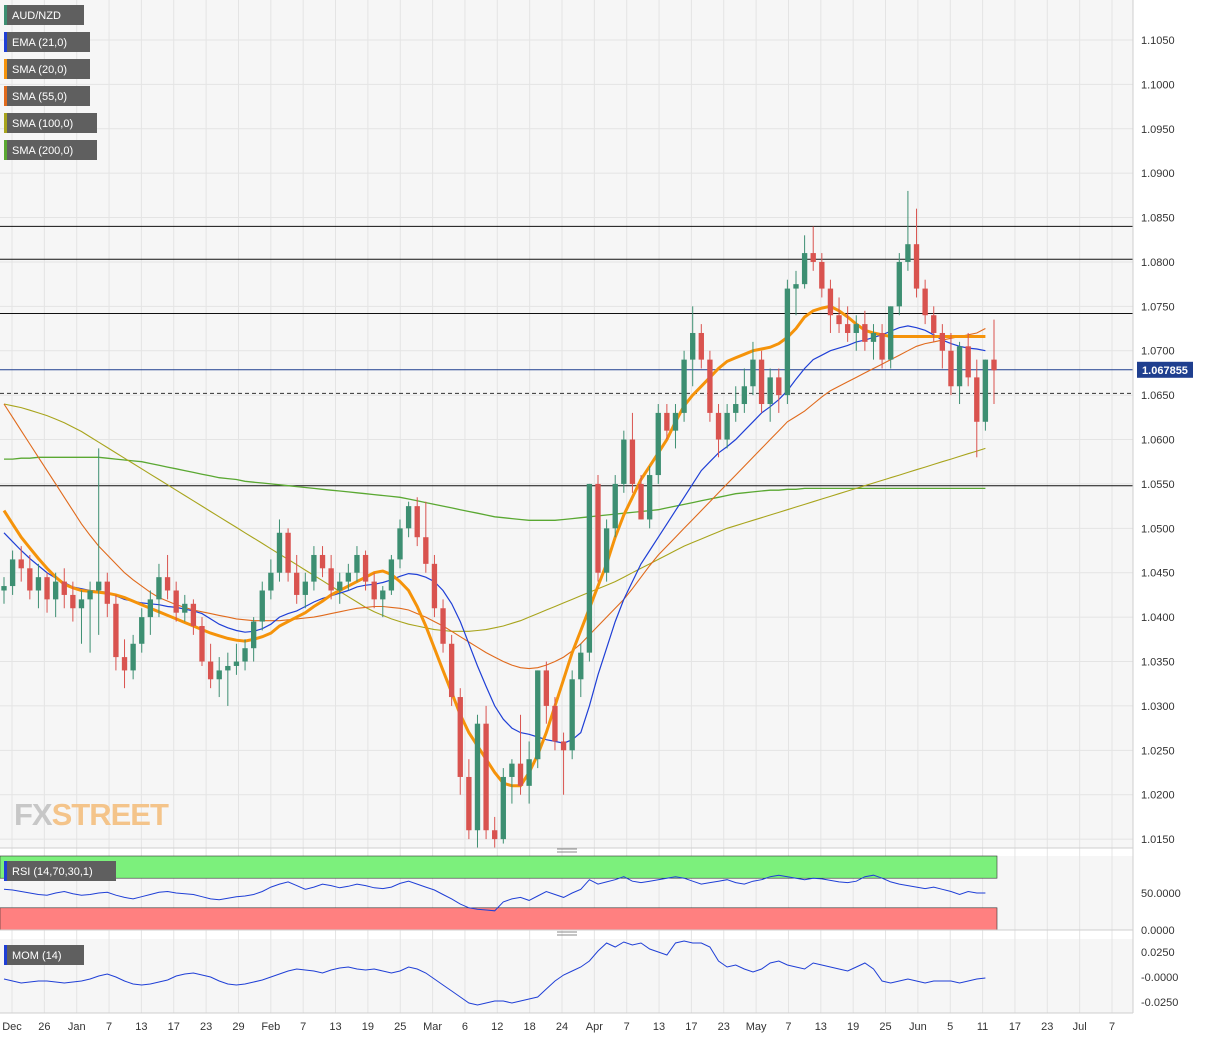  What do you see at coordinates (44, 15) in the screenshot?
I see `legend-item: AUD/NZD` at bounding box center [44, 15].